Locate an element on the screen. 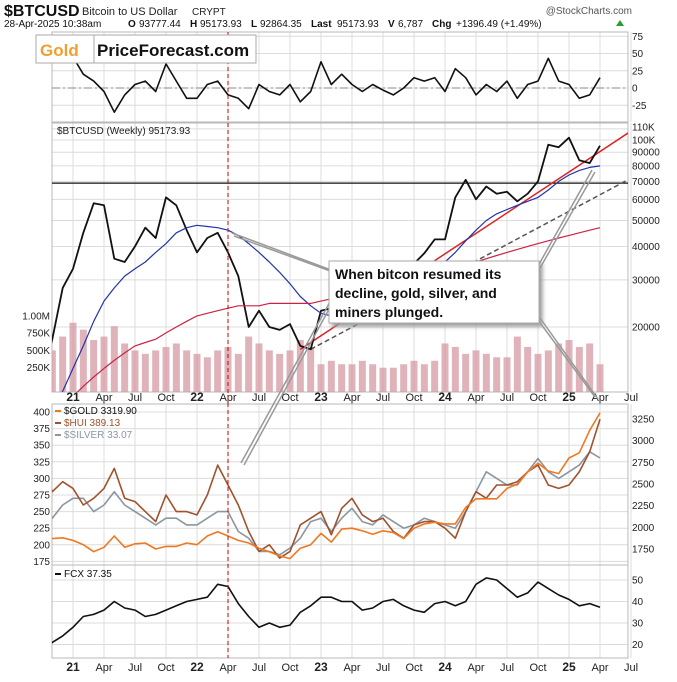 The height and width of the screenshot is (682, 677). last-label: Last is located at coordinates (321, 24).